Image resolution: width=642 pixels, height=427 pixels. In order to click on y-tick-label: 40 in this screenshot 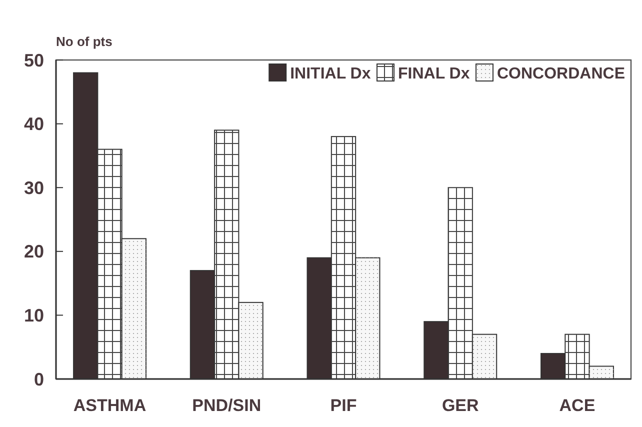, I will do `click(34, 124)`.